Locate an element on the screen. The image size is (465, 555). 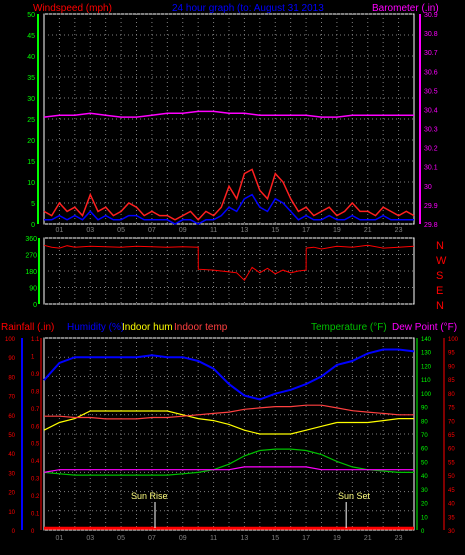
temperature-tick-label: 120 is located at coordinates (426, 367).